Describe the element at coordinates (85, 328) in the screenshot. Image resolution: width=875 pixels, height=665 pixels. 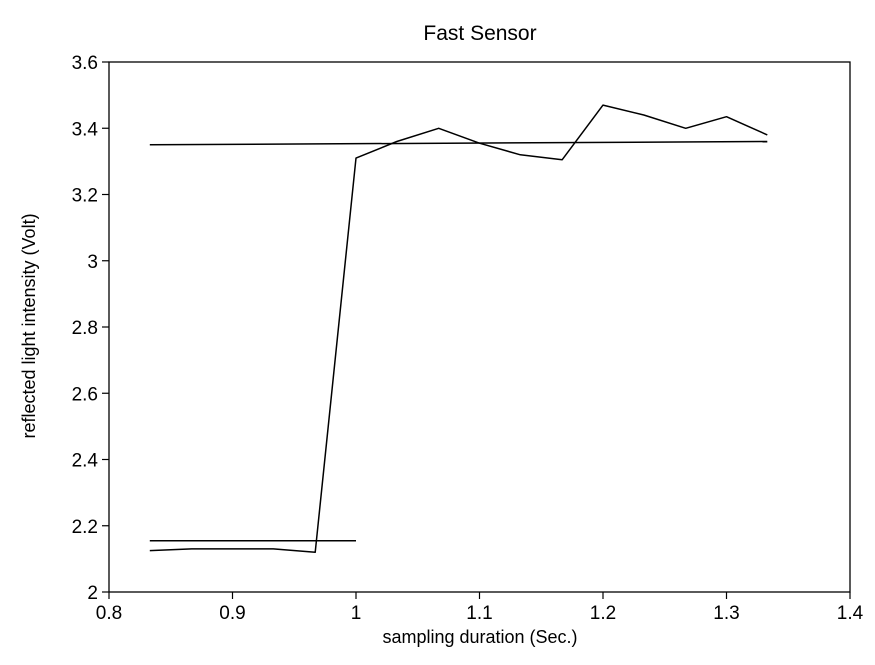
I see `y-tick-label: 2.8` at that location.